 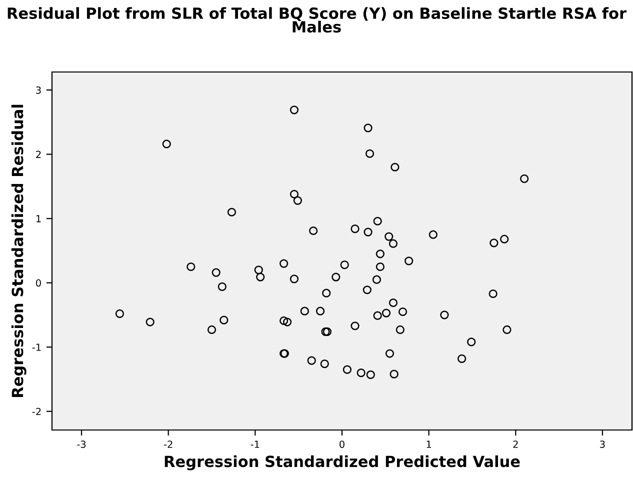 I want to click on y-axis-title: Regression Standardized Residual, so click(x=18, y=251).